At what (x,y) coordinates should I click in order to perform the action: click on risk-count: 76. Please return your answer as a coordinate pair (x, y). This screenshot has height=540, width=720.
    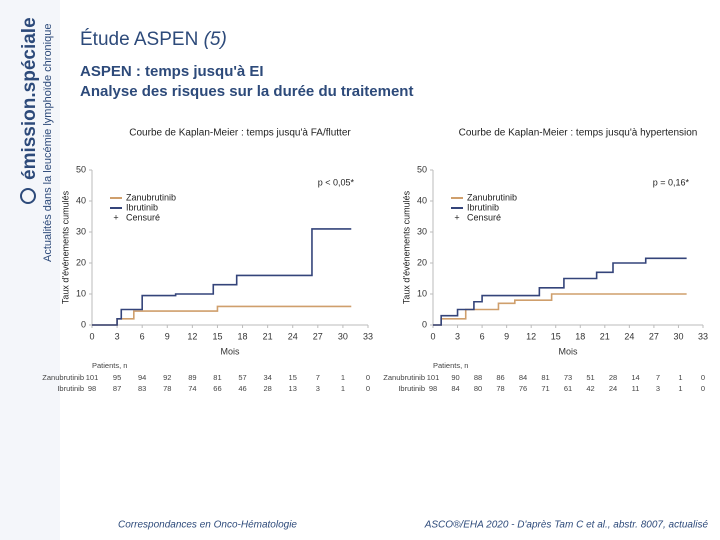
    Looking at the image, I should click on (523, 388).